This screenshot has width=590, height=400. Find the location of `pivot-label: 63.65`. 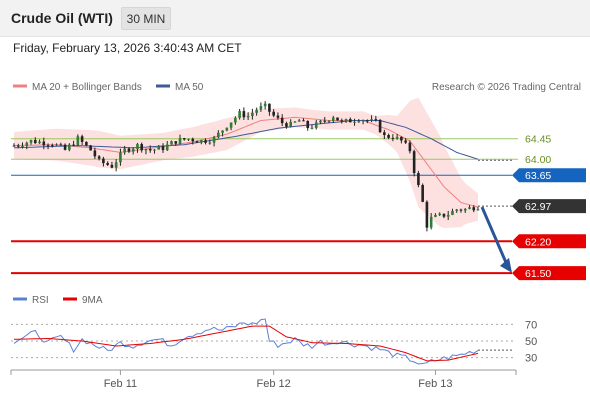

pivot-label: 63.65 is located at coordinates (538, 176).